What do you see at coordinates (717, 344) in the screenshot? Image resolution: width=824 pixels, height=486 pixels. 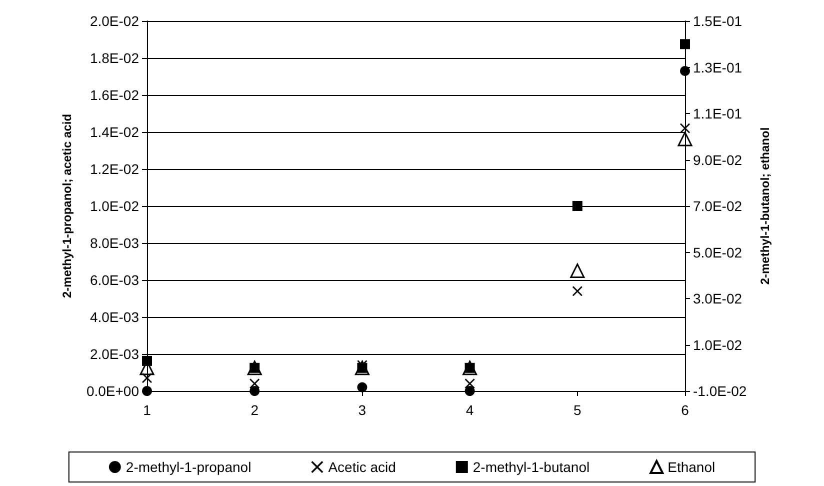 I see `y2-tick-label: 1.0E-02` at bounding box center [717, 344].